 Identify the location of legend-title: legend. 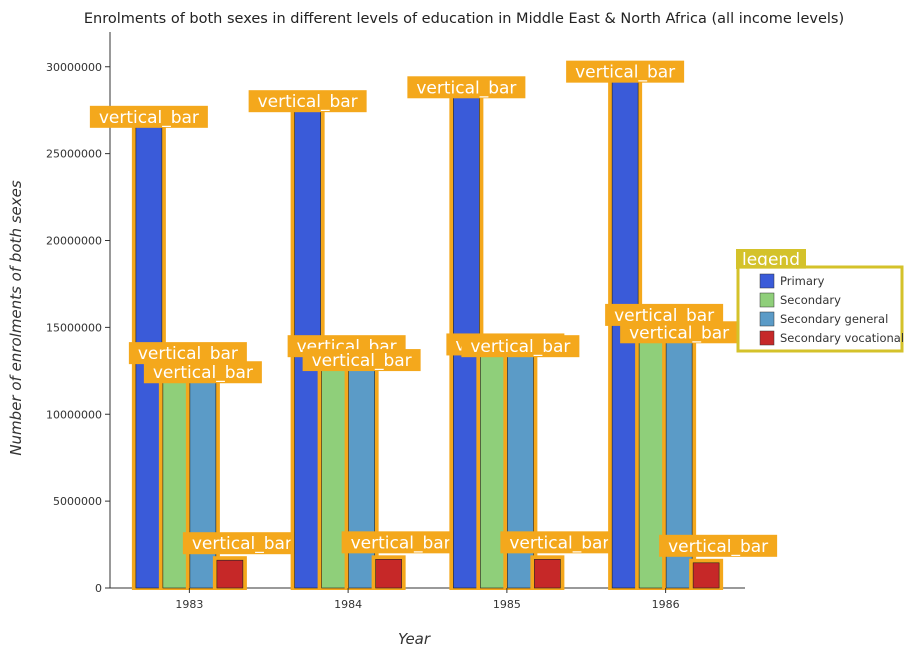
(771, 260).